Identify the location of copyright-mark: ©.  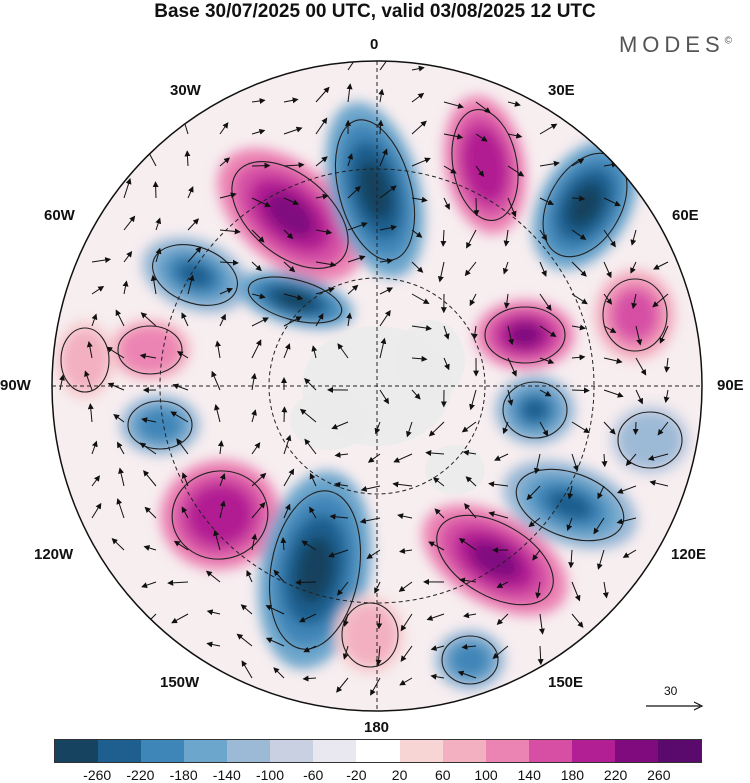
(728, 41).